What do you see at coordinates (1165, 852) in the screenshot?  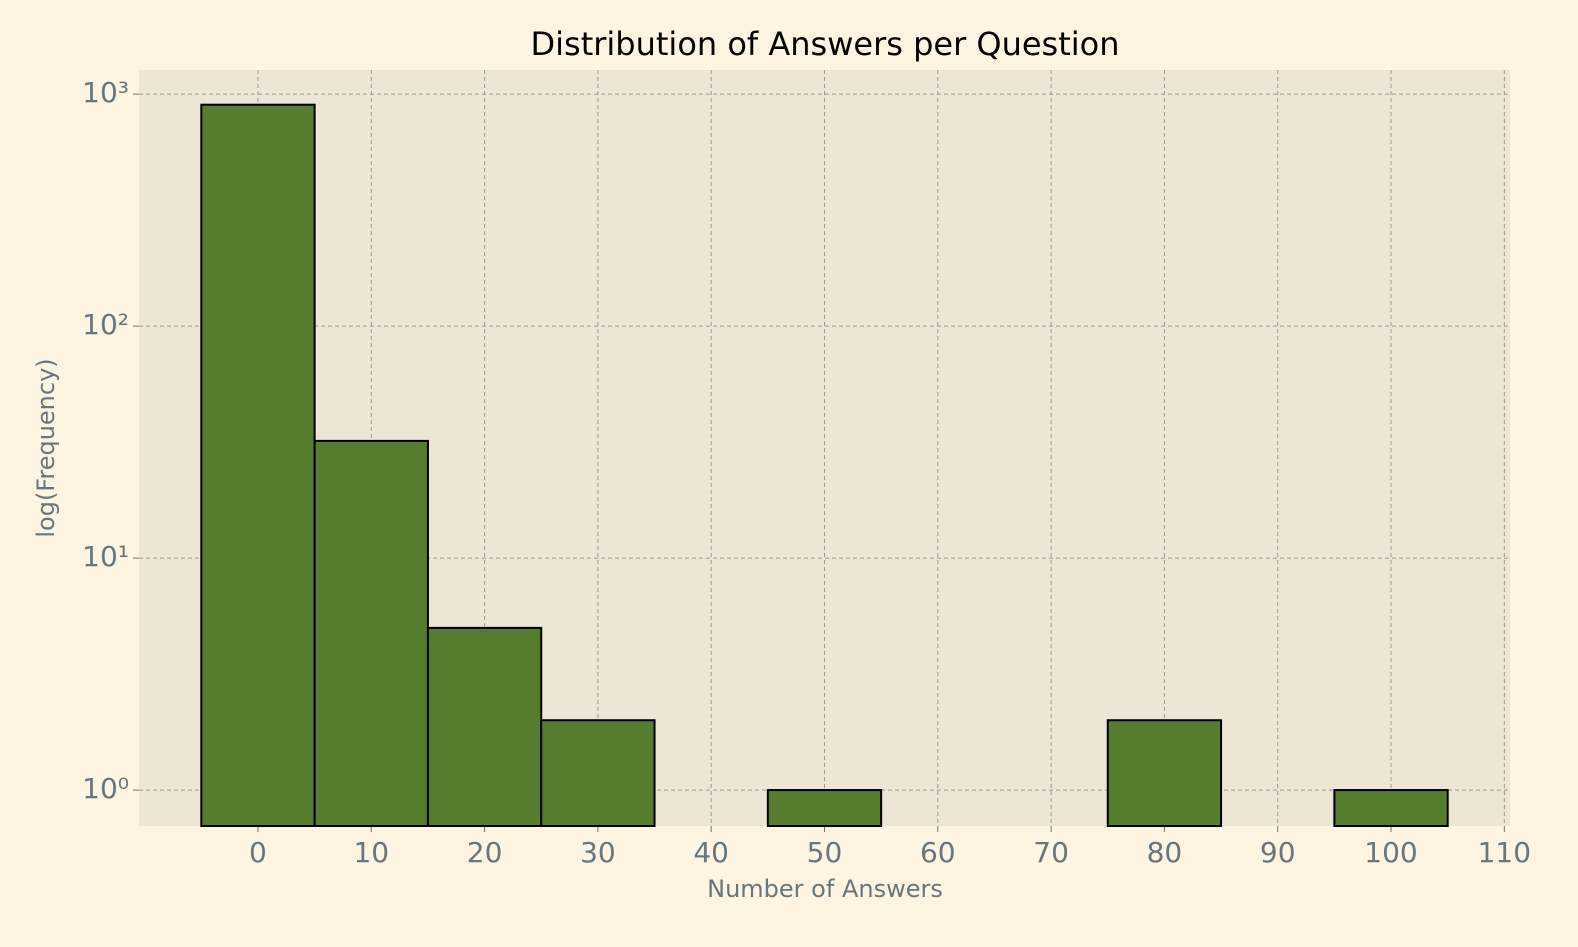 I see `x-tick-label: 80` at bounding box center [1165, 852].